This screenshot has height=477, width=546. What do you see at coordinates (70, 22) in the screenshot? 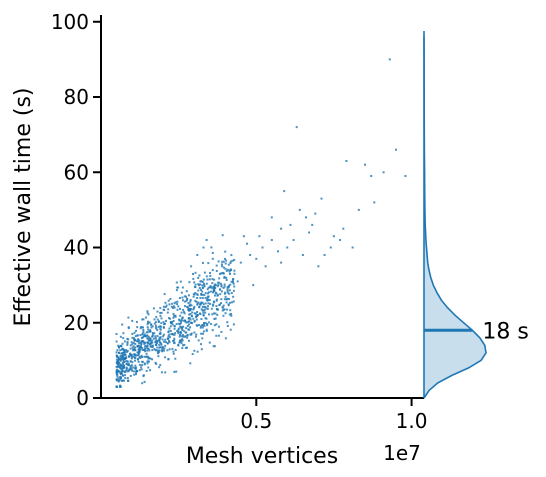
I see `y-tick-label: 100` at bounding box center [70, 22].